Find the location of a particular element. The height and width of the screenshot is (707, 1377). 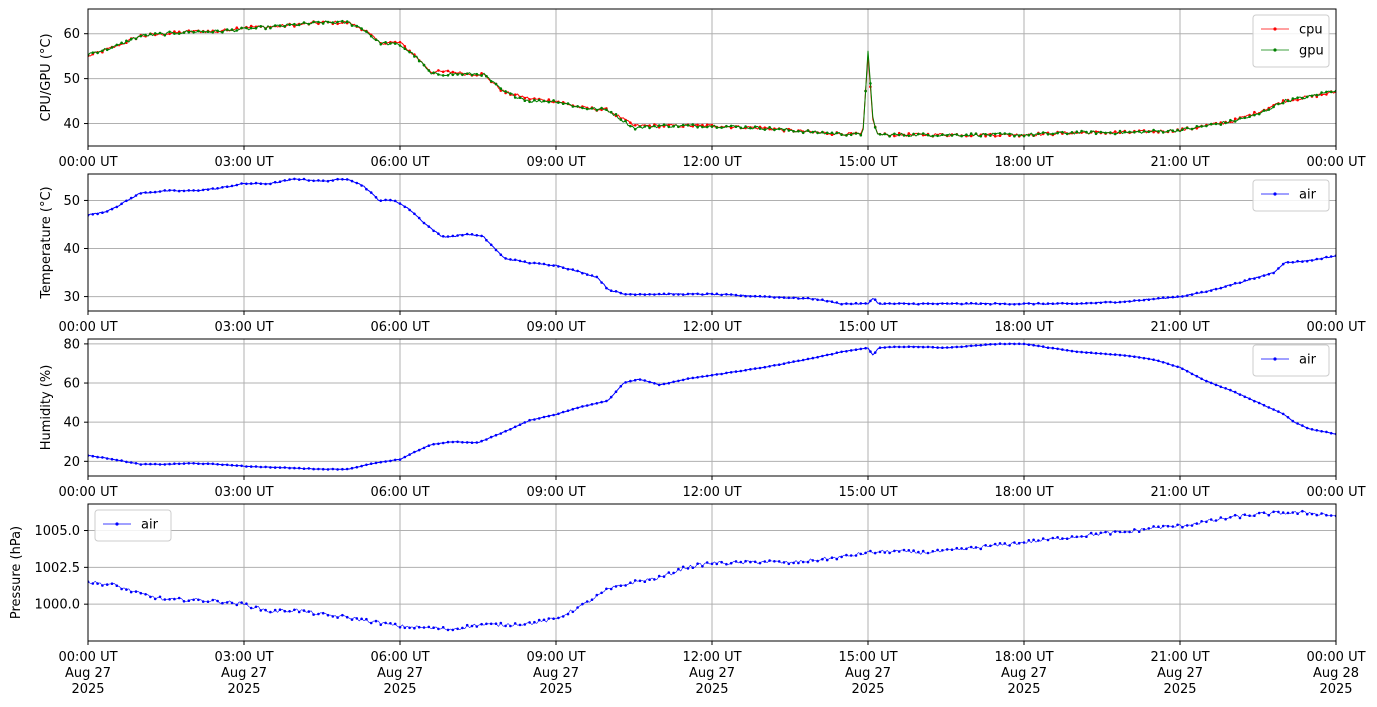

x-tick-label: 03:00 UT Aug 27 2025 is located at coordinates (243, 673).